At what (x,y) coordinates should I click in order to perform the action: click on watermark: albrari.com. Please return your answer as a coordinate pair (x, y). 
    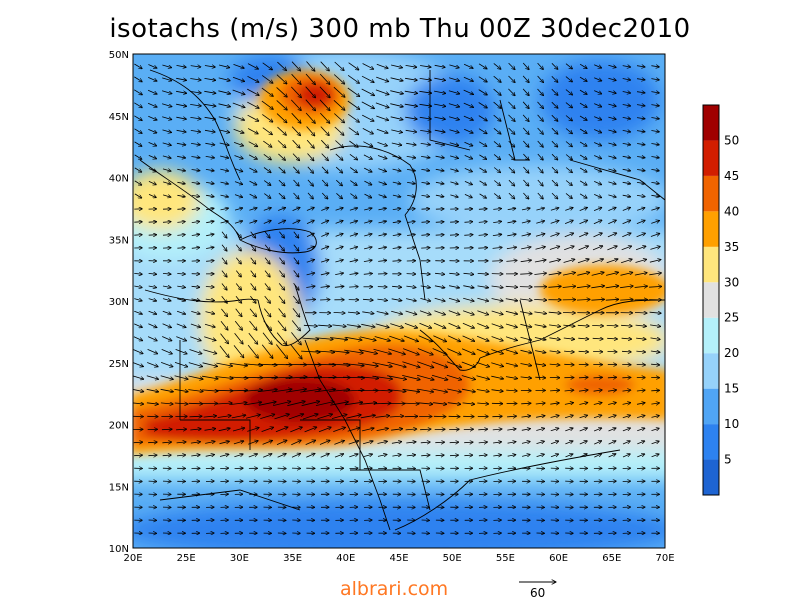
    Looking at the image, I should click on (394, 589).